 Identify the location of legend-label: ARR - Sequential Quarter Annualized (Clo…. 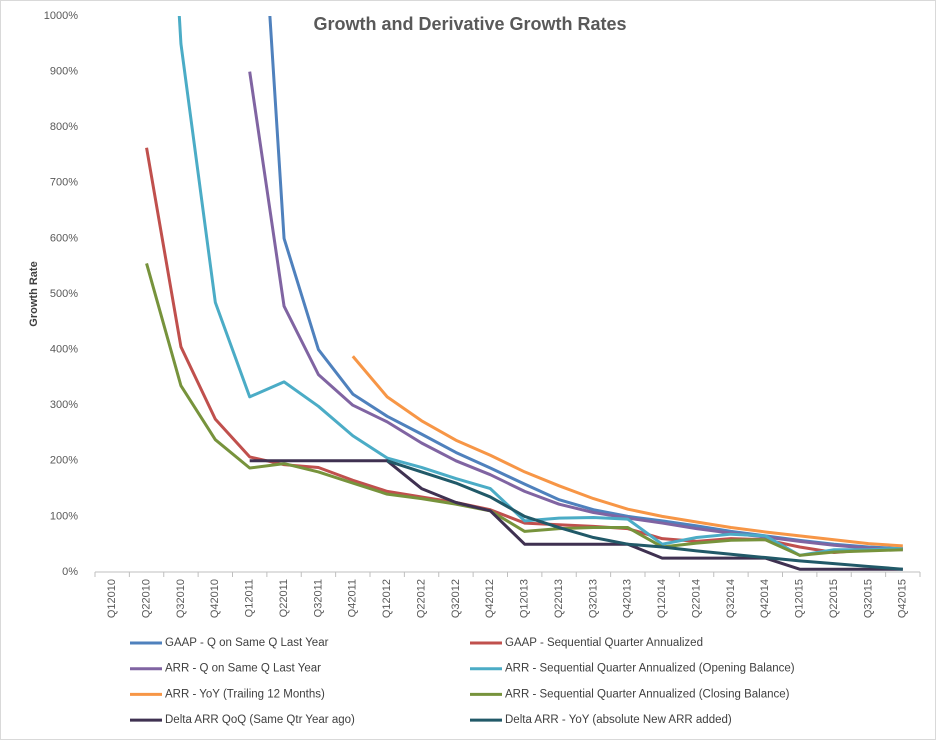
(647, 694).